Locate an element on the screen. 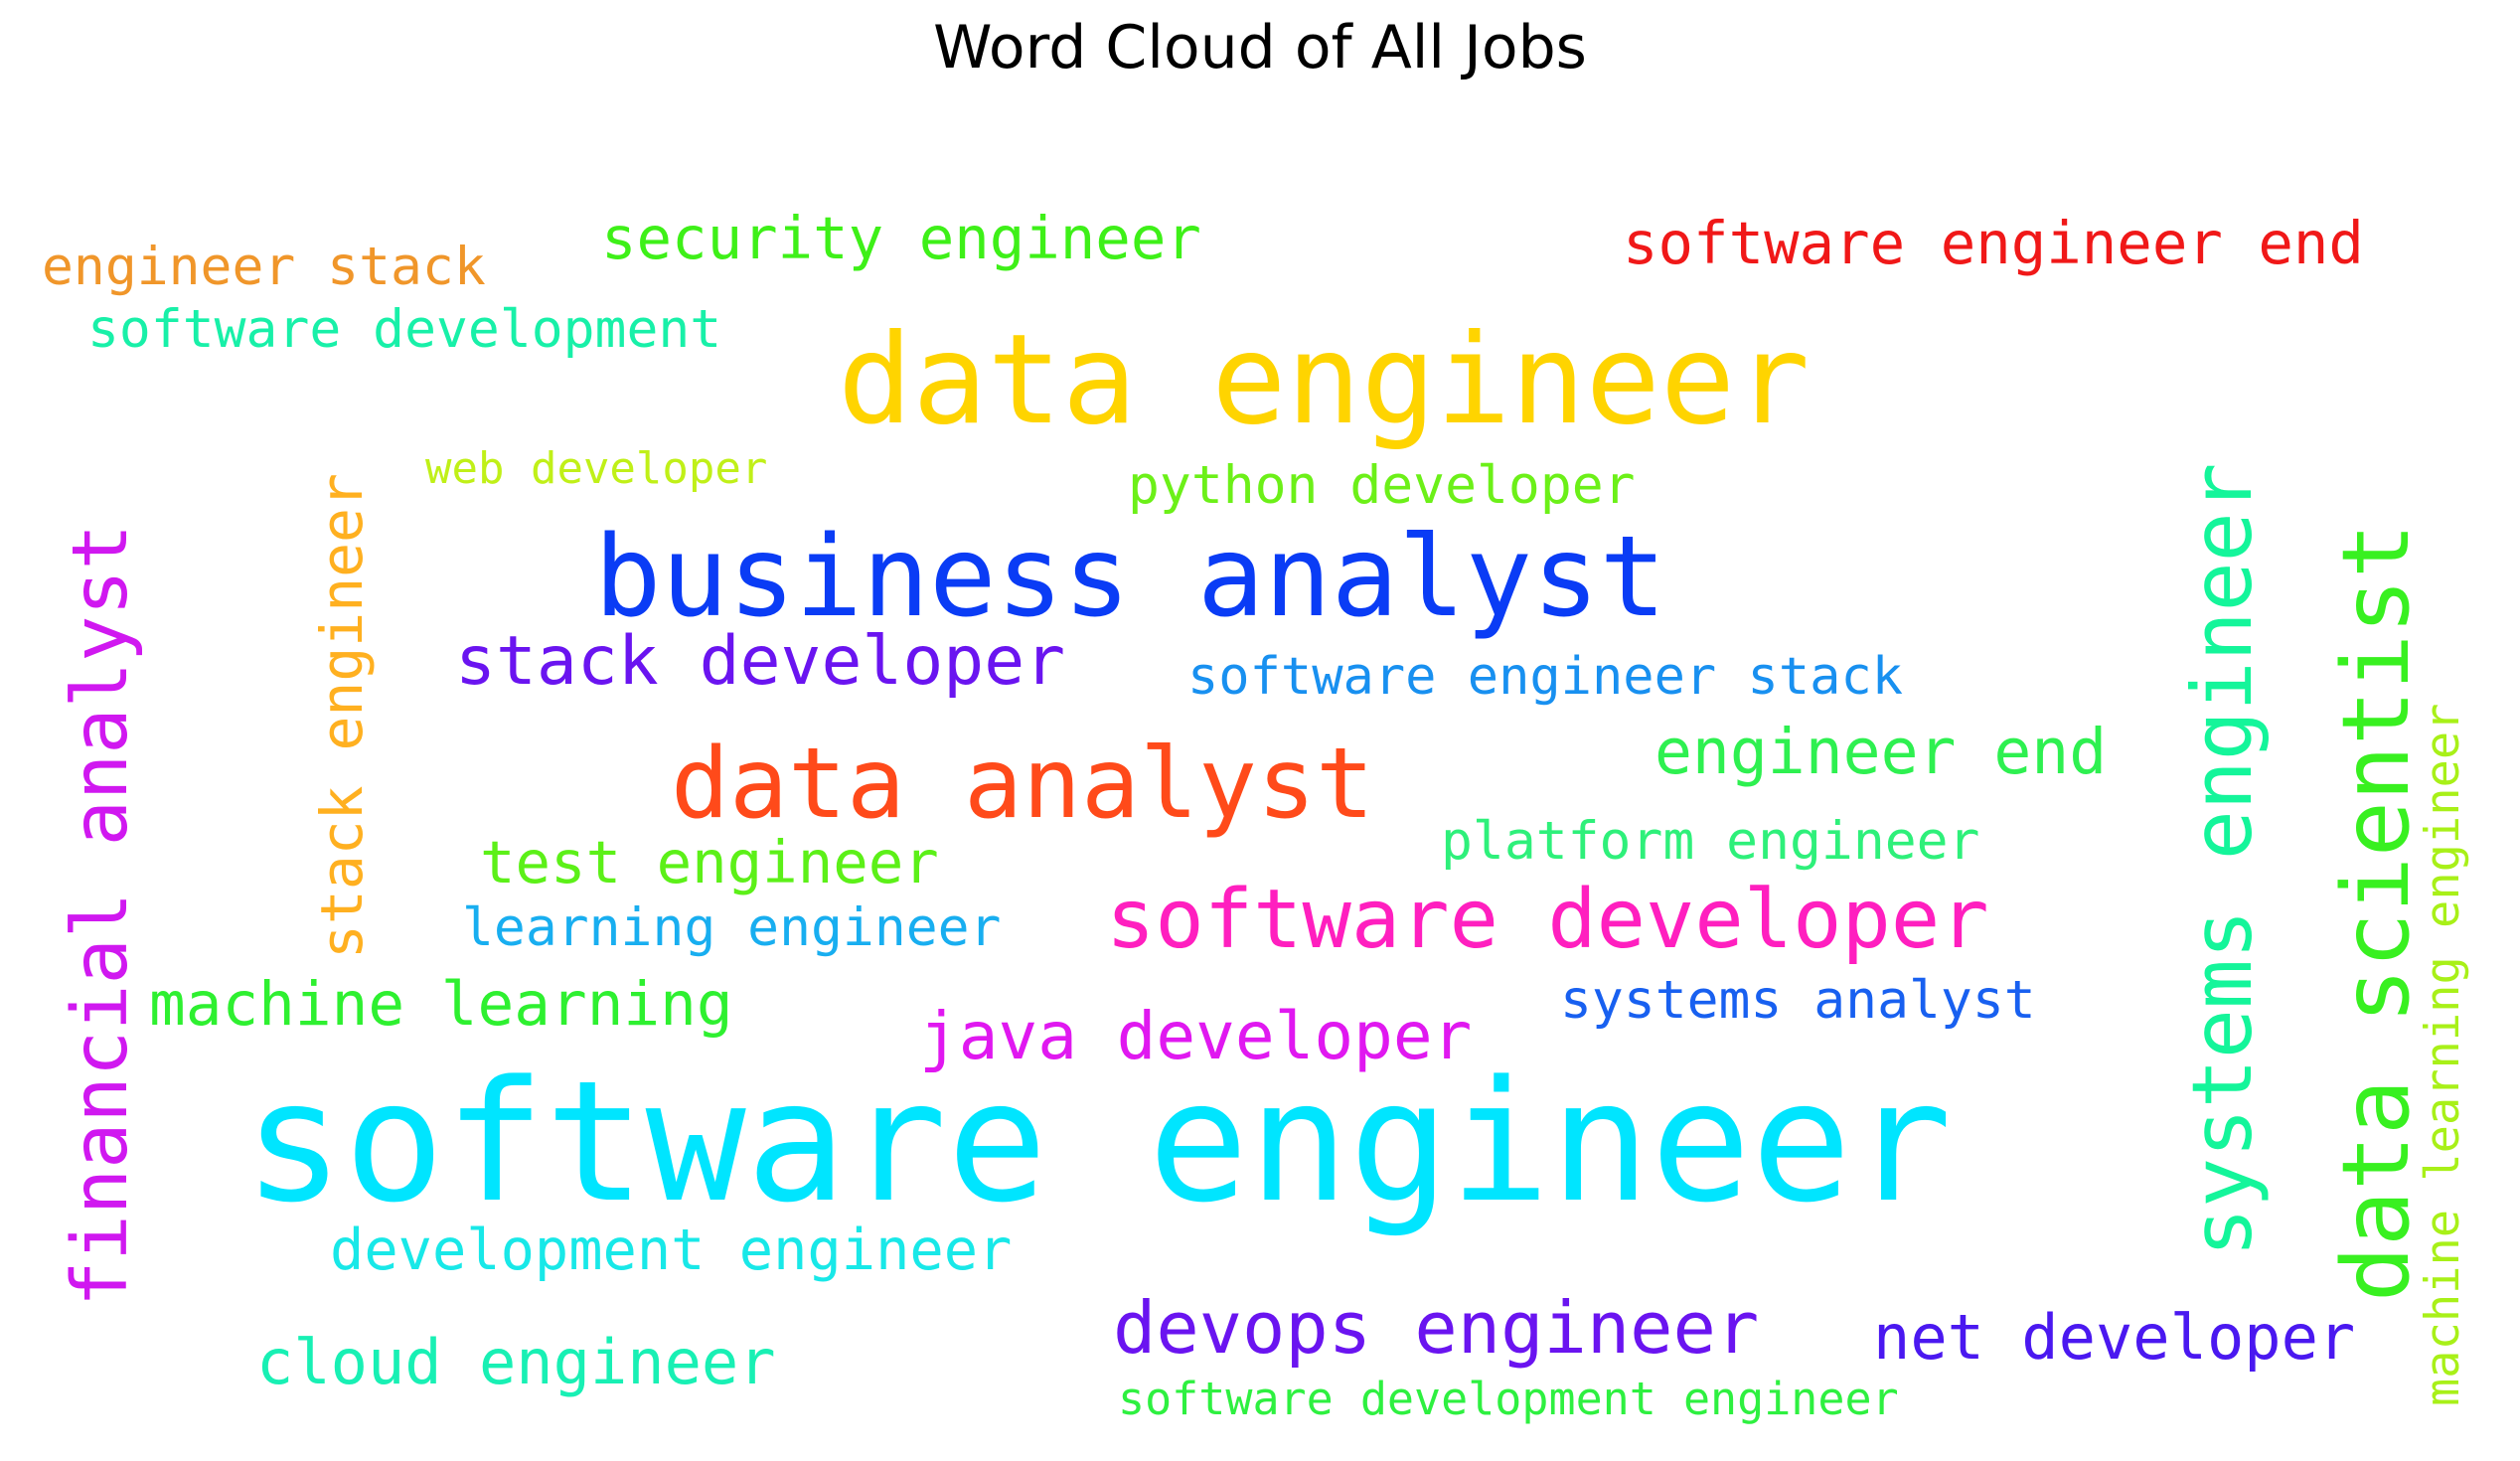 The width and height of the screenshot is (2520, 1461). word-data-scientist: data scientist is located at coordinates (2376, 912).